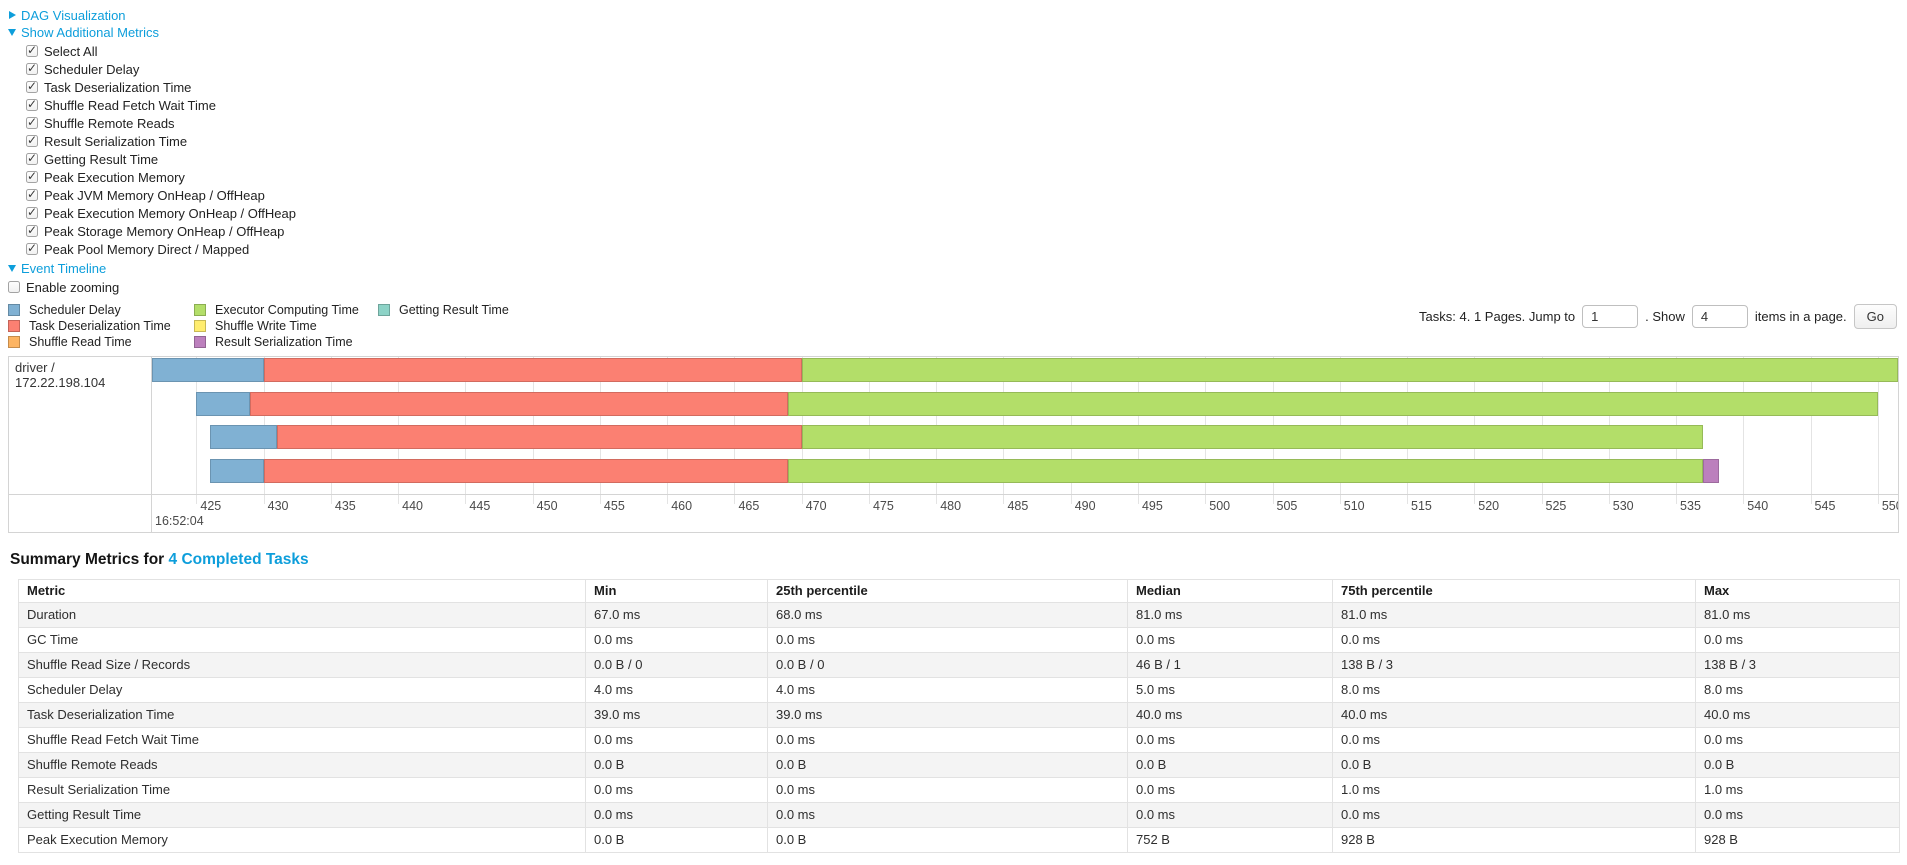 The height and width of the screenshot is (865, 1907). Describe the element at coordinates (1623, 506) in the screenshot. I see `axis-tick-label: 530` at that location.